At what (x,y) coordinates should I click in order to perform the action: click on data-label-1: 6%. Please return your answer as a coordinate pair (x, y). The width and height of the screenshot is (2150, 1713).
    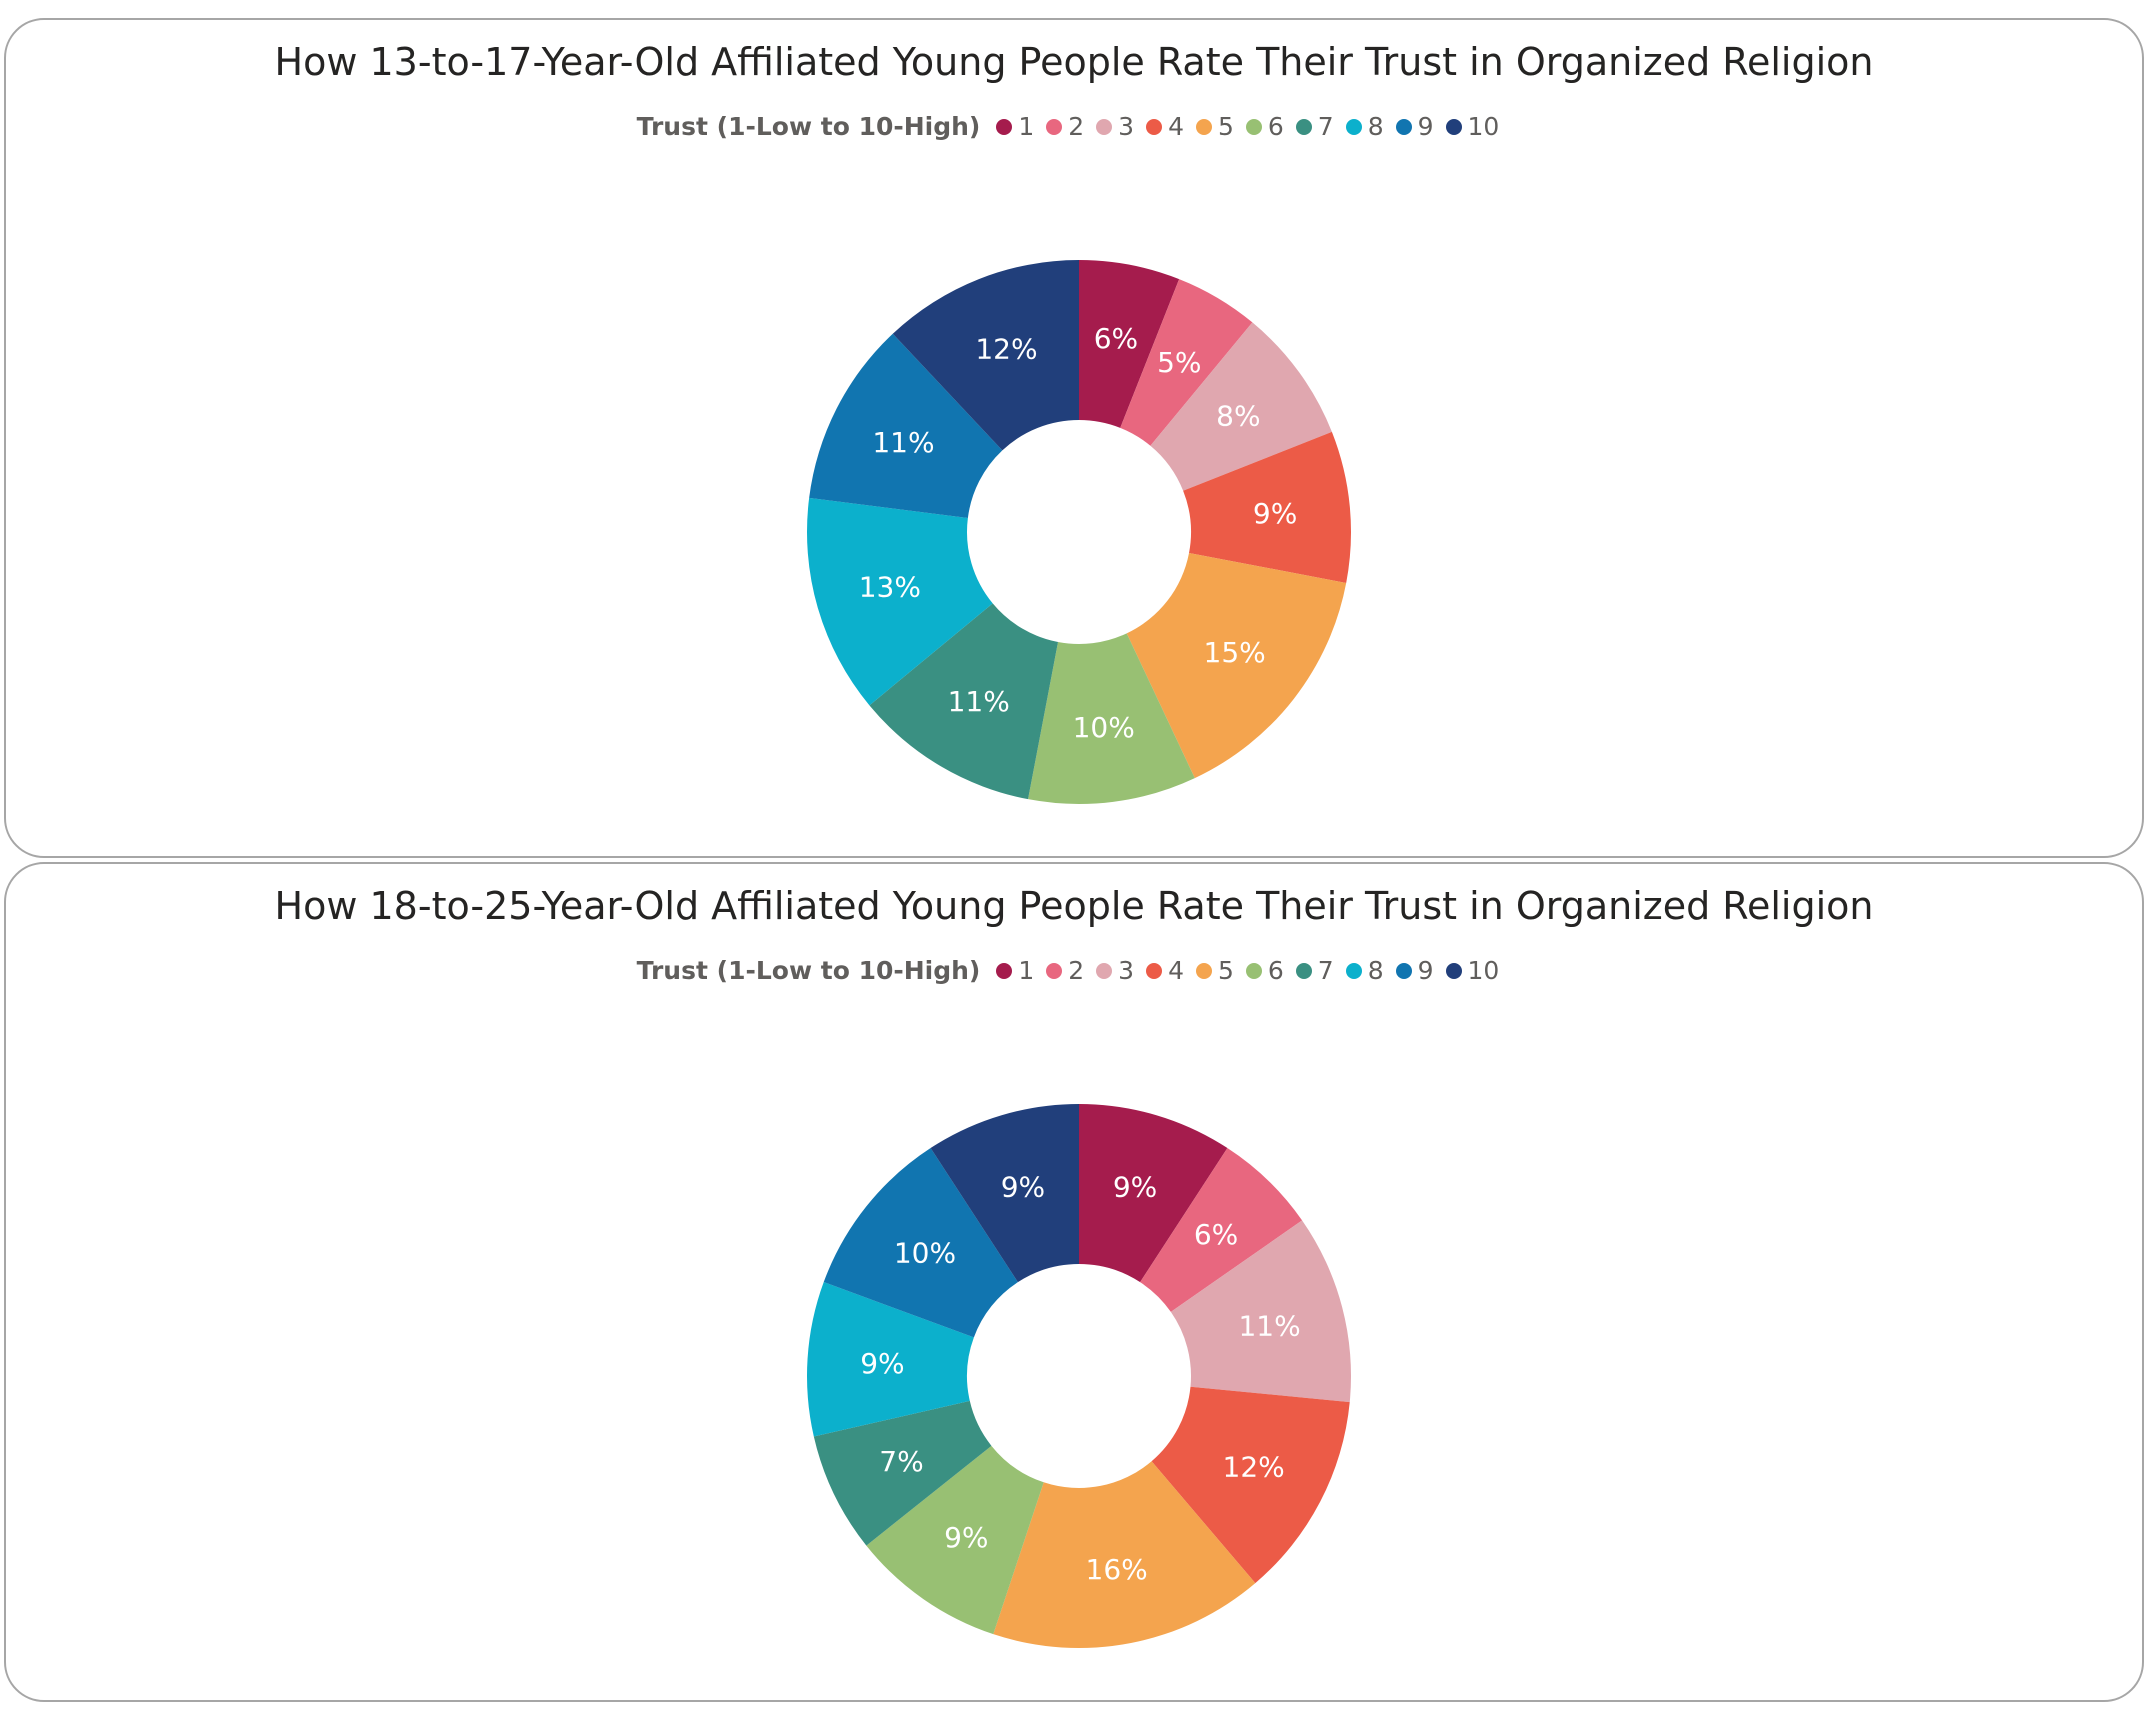
    Looking at the image, I should click on (1116, 338).